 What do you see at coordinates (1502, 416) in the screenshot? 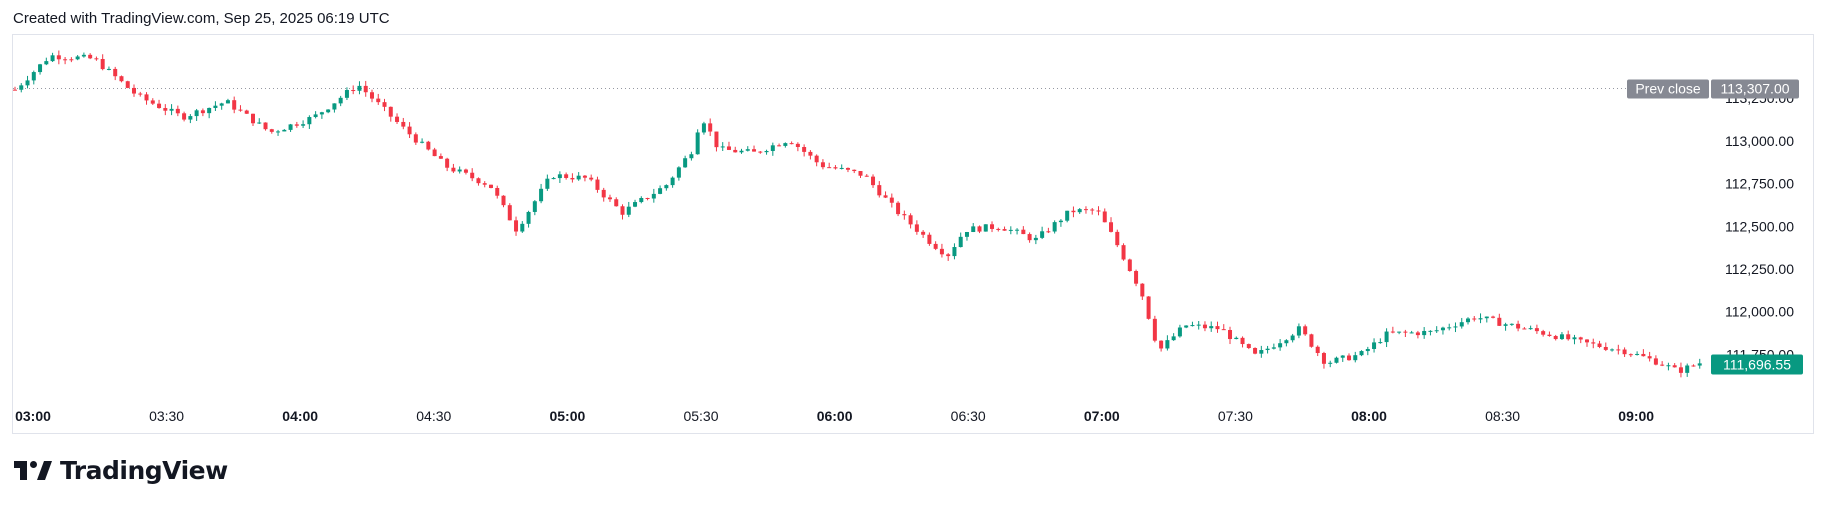
I see `x-tick-label: 08:30` at bounding box center [1502, 416].